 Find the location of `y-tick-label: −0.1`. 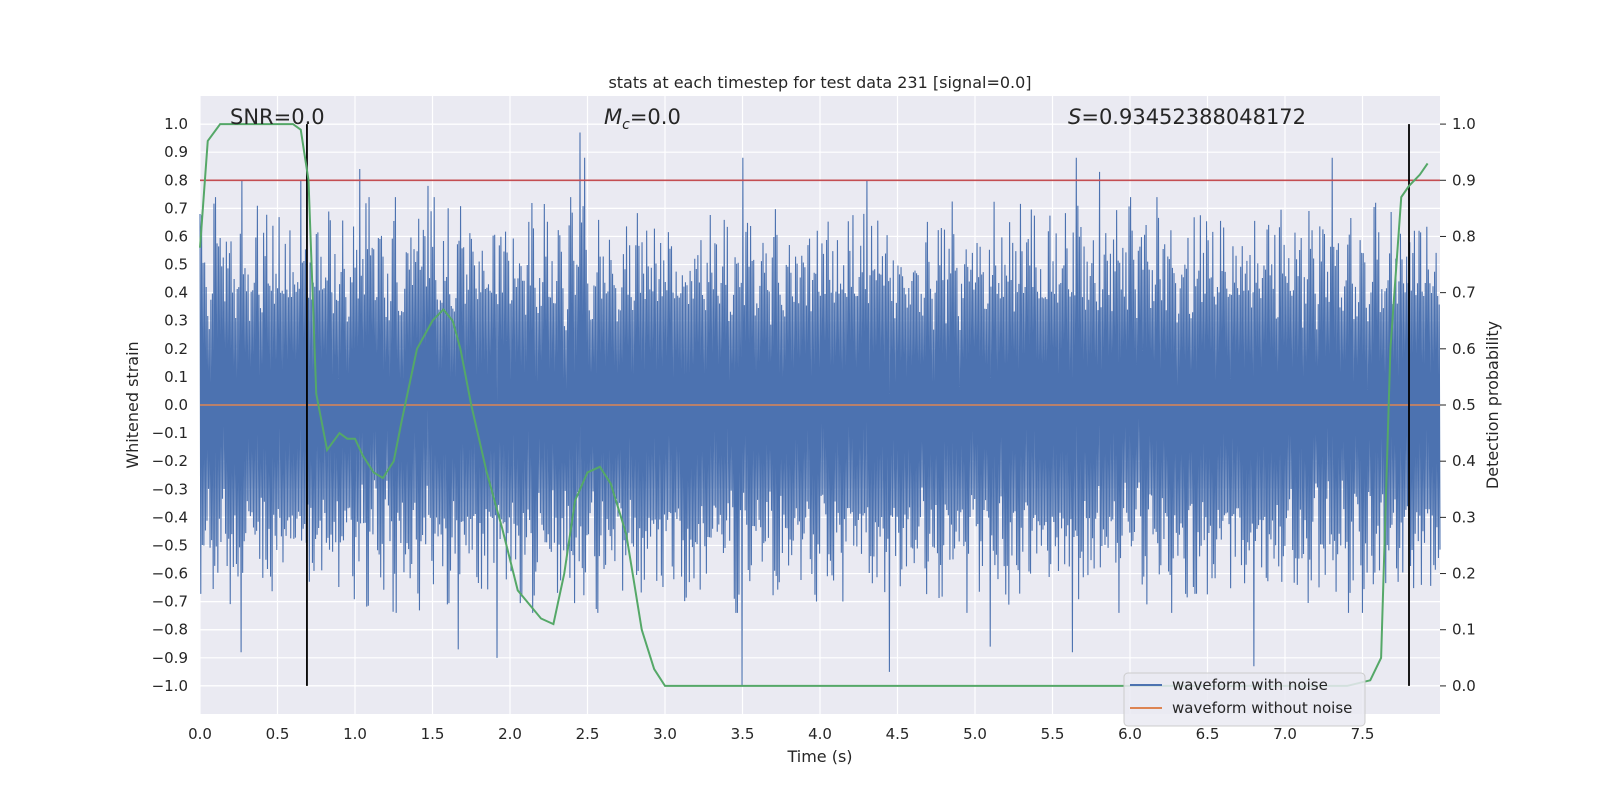

y-tick-label: −0.1 is located at coordinates (170, 433).